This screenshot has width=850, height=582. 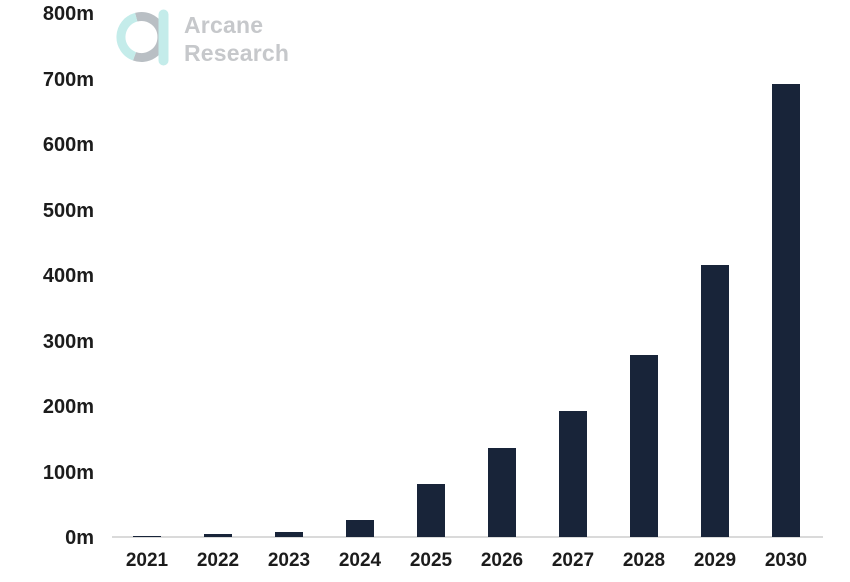 What do you see at coordinates (224, 25) in the screenshot?
I see `logo-wordmark-line1: Arcane` at bounding box center [224, 25].